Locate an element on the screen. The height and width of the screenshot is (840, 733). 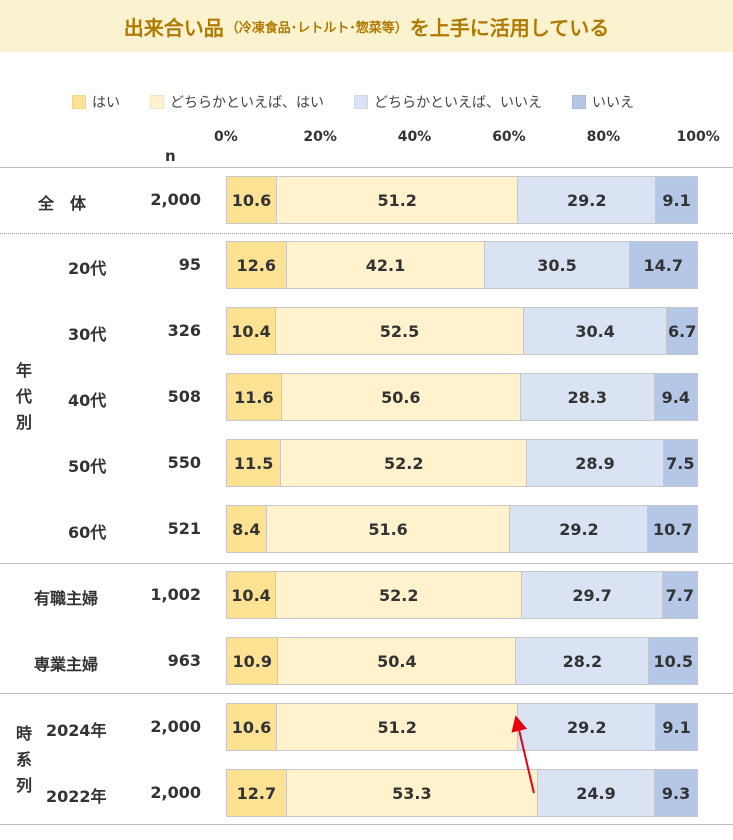
bar-segment: 10.7 is located at coordinates (672, 529).